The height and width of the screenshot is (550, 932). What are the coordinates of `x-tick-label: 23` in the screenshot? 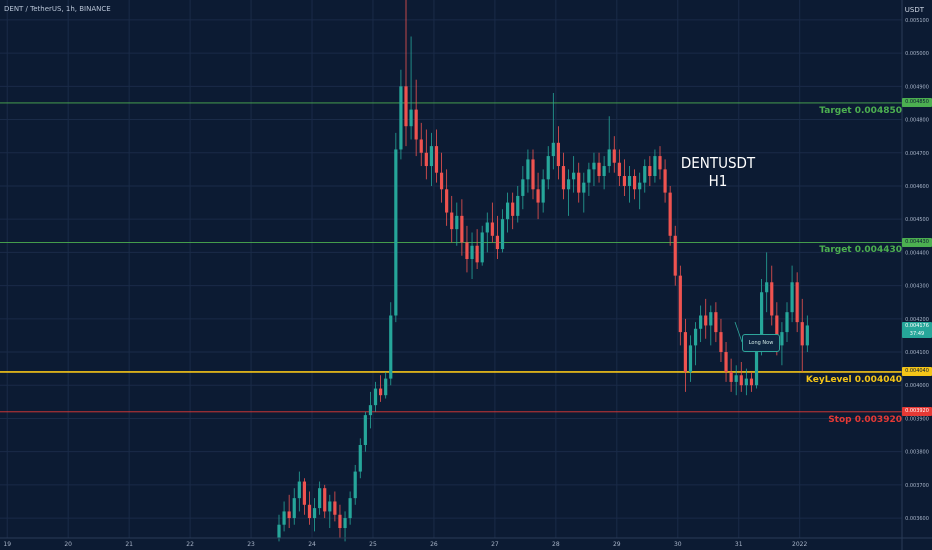 It's located at (251, 544).